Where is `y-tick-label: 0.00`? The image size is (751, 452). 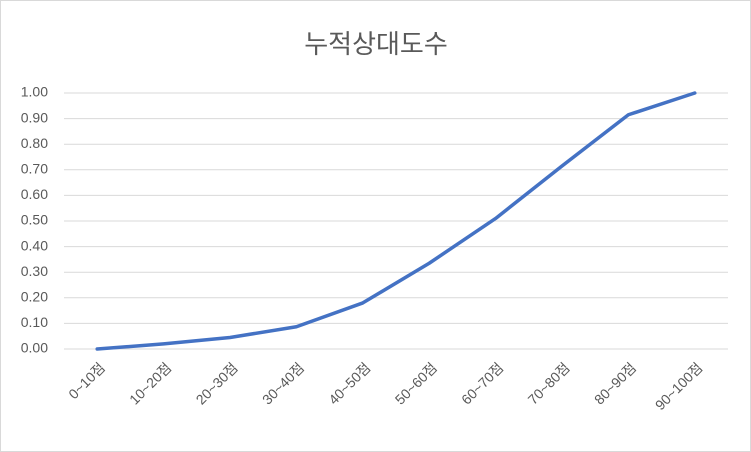 y-tick-label: 0.00 is located at coordinates (34, 348).